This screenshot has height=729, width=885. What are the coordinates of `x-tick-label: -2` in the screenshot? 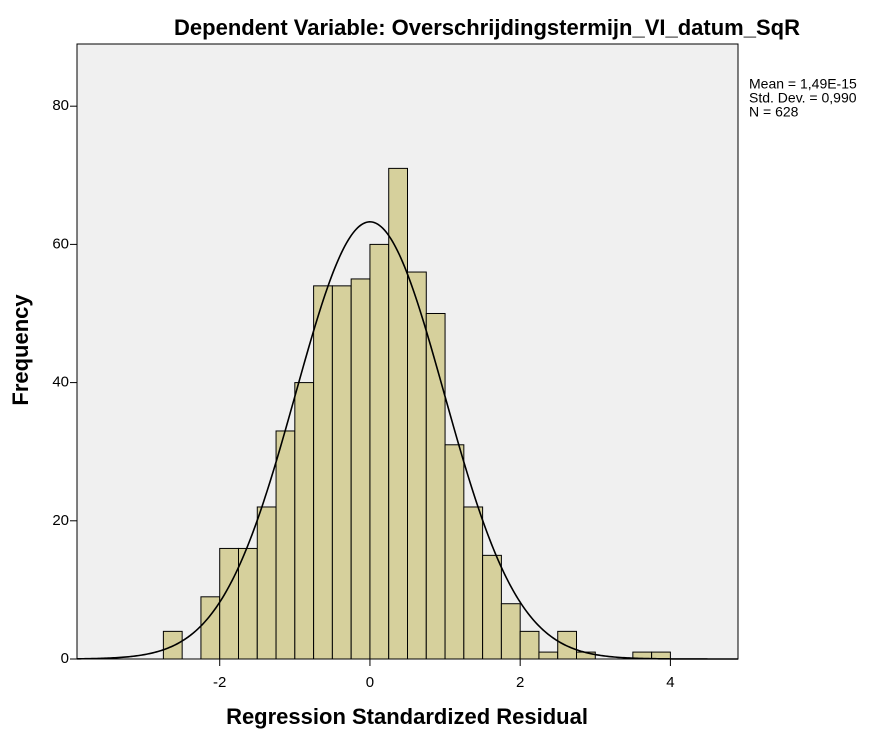 It's located at (219, 682).